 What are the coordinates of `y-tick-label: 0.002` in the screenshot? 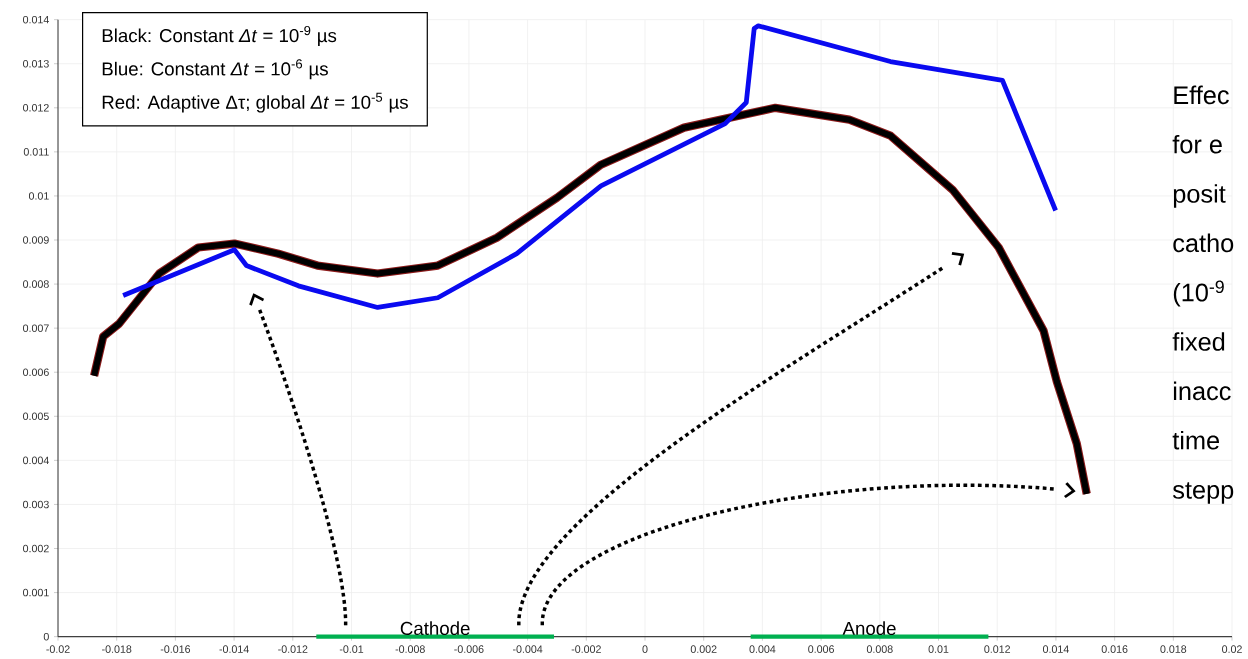 It's located at (36, 548).